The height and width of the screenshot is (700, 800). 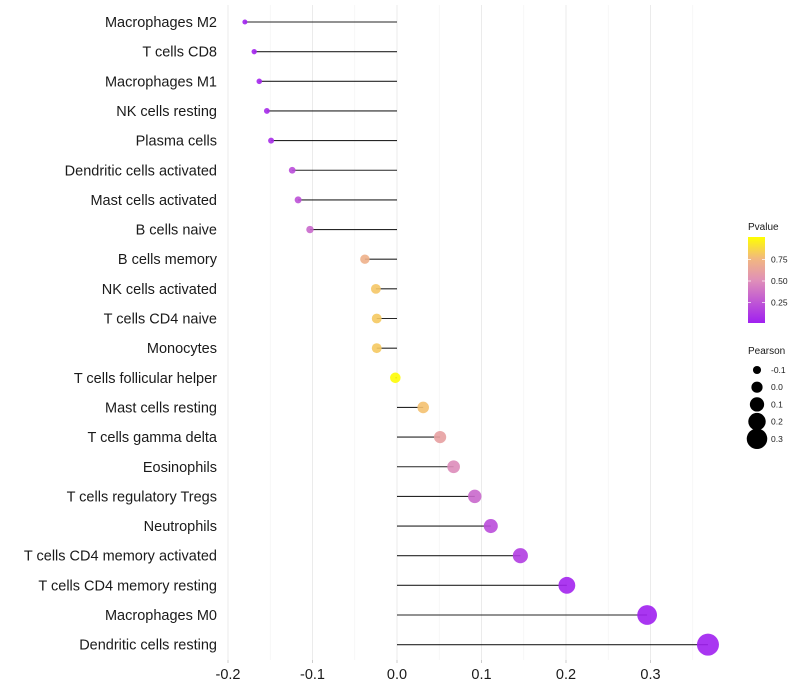 What do you see at coordinates (397, 675) in the screenshot?
I see `x-tick-label: 0.0` at bounding box center [397, 675].